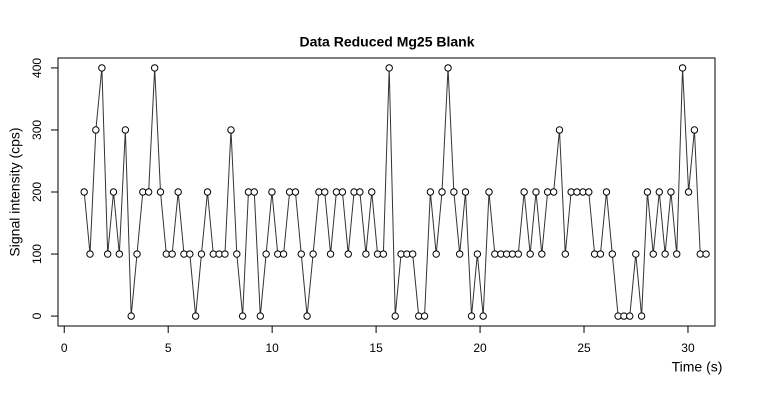 Image resolution: width=760 pixels, height=400 pixels. Describe the element at coordinates (37, 130) in the screenshot. I see `y-tick-label: 300` at that location.